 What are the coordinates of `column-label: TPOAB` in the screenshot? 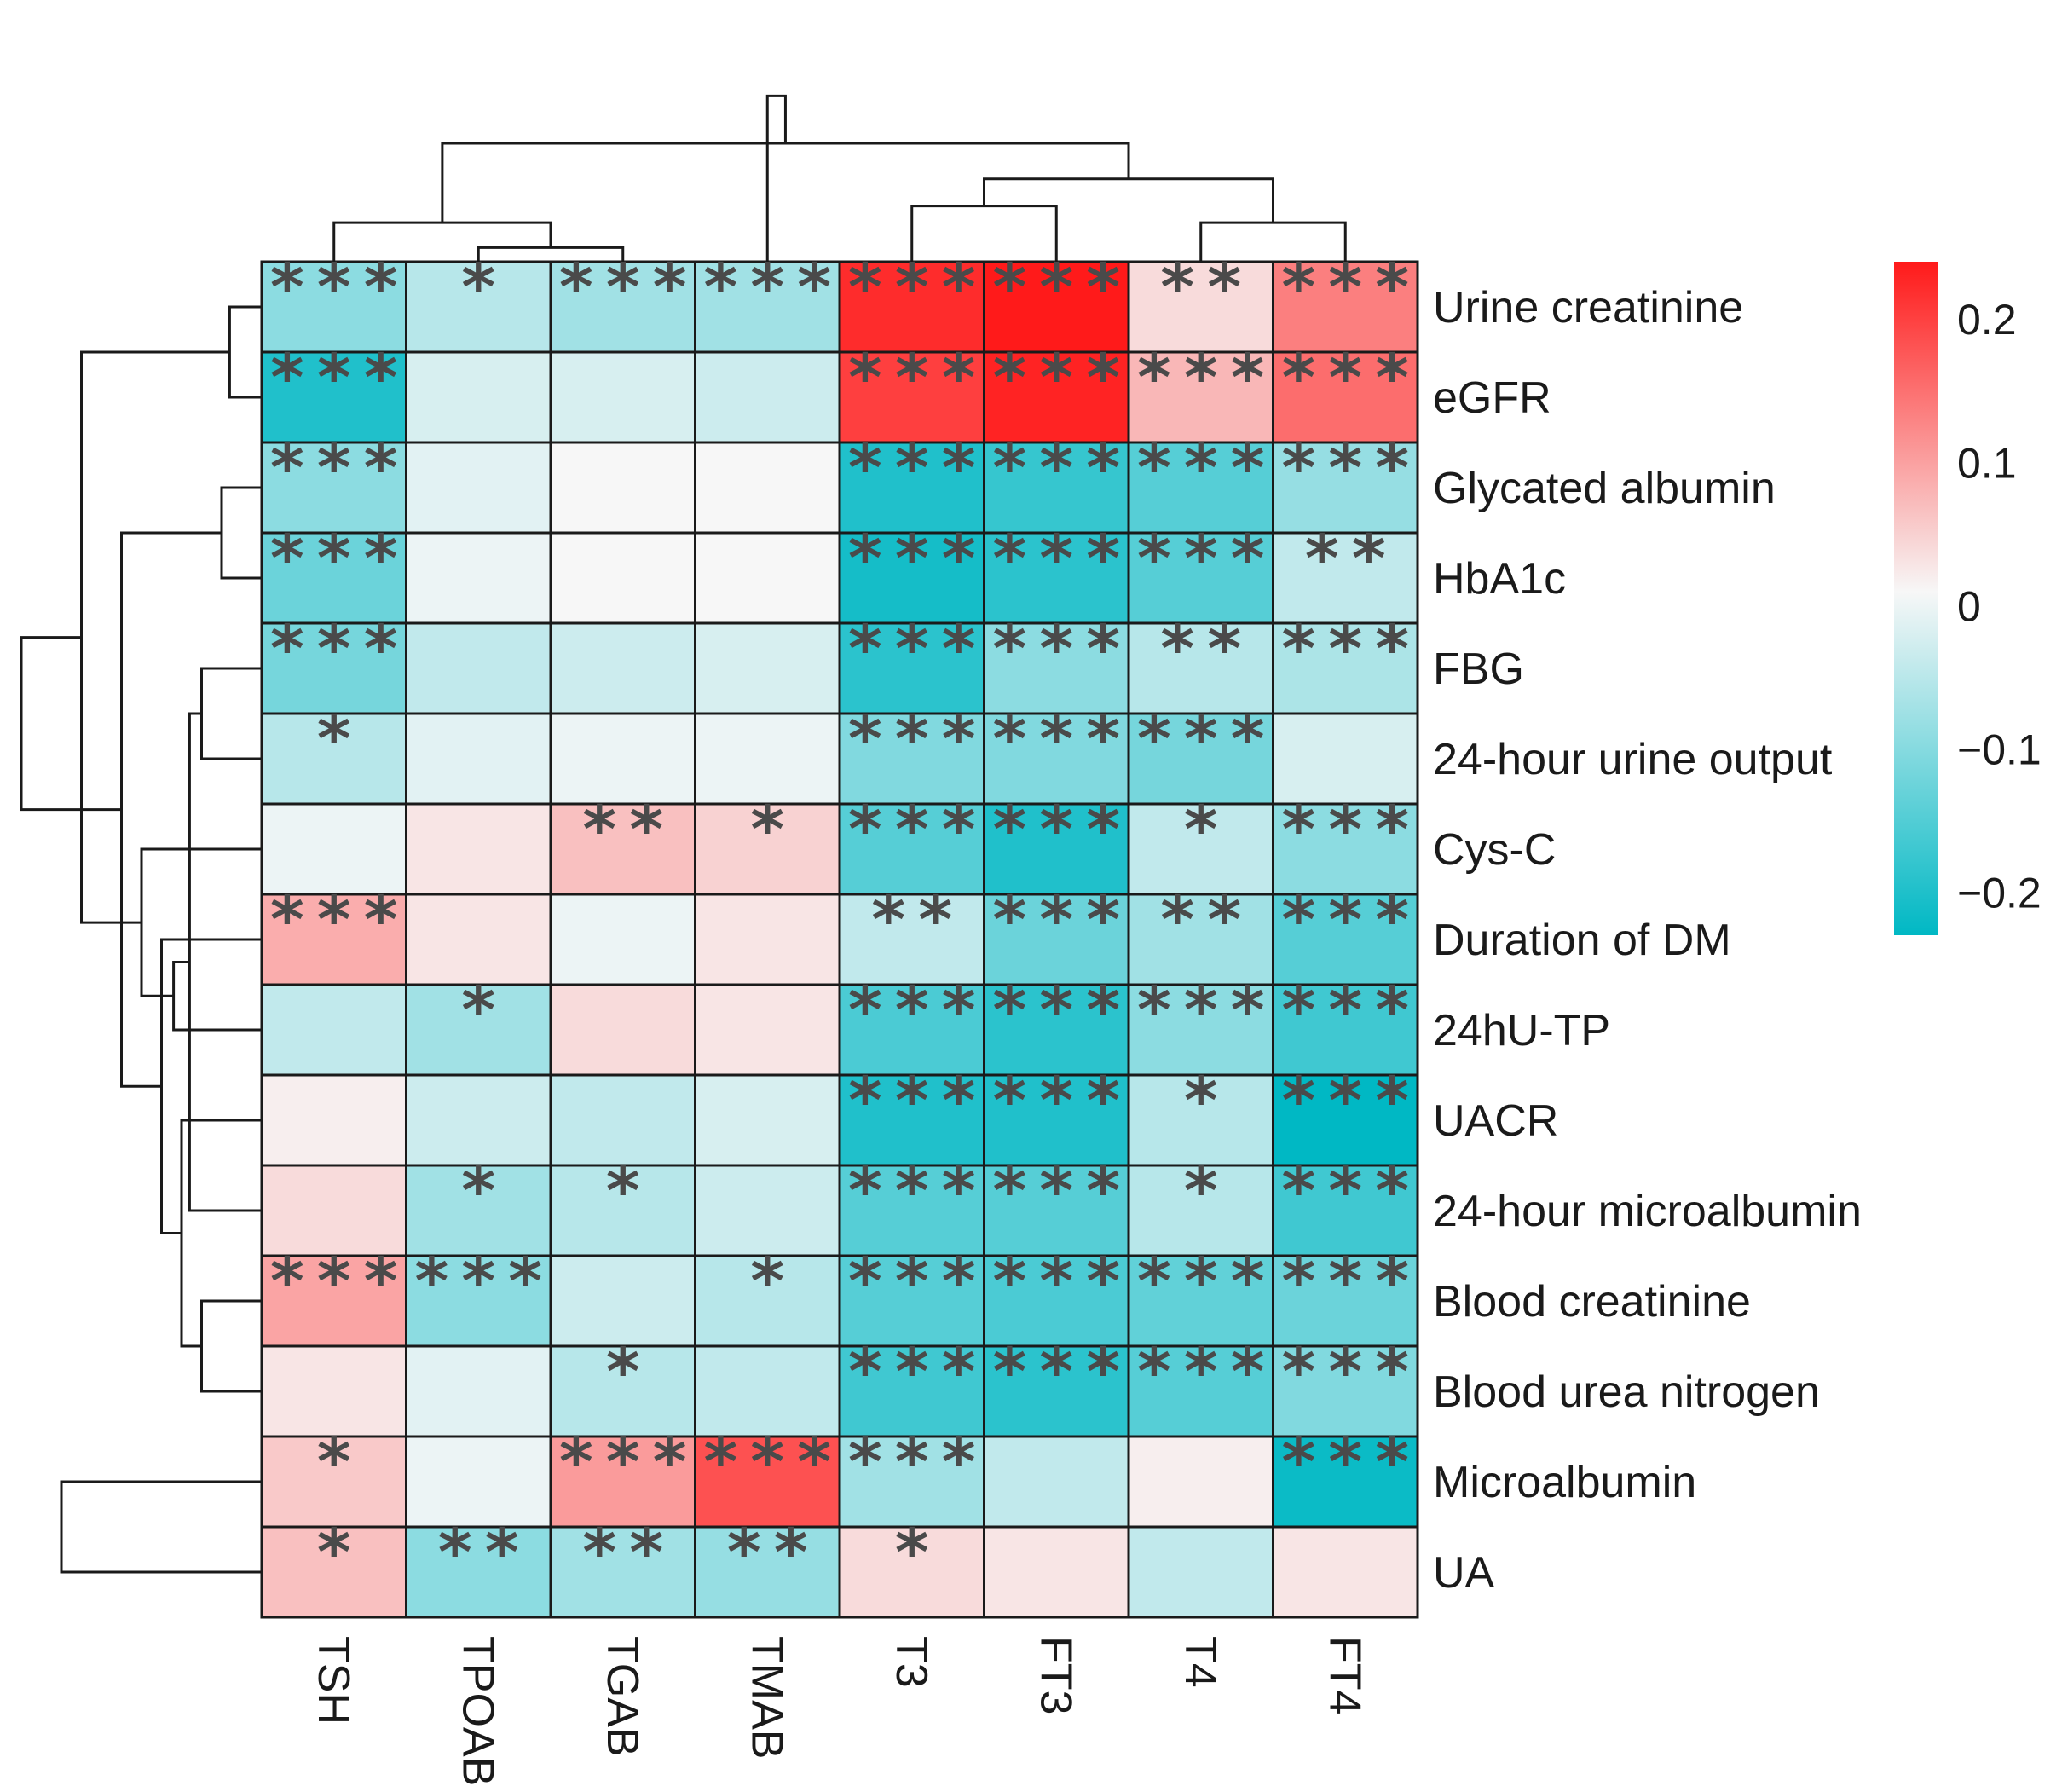 It's located at (478, 1711).